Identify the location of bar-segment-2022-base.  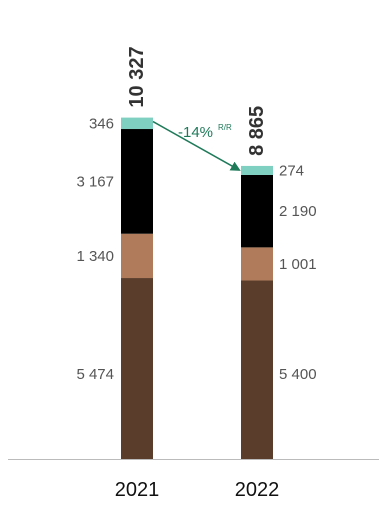
(257, 369).